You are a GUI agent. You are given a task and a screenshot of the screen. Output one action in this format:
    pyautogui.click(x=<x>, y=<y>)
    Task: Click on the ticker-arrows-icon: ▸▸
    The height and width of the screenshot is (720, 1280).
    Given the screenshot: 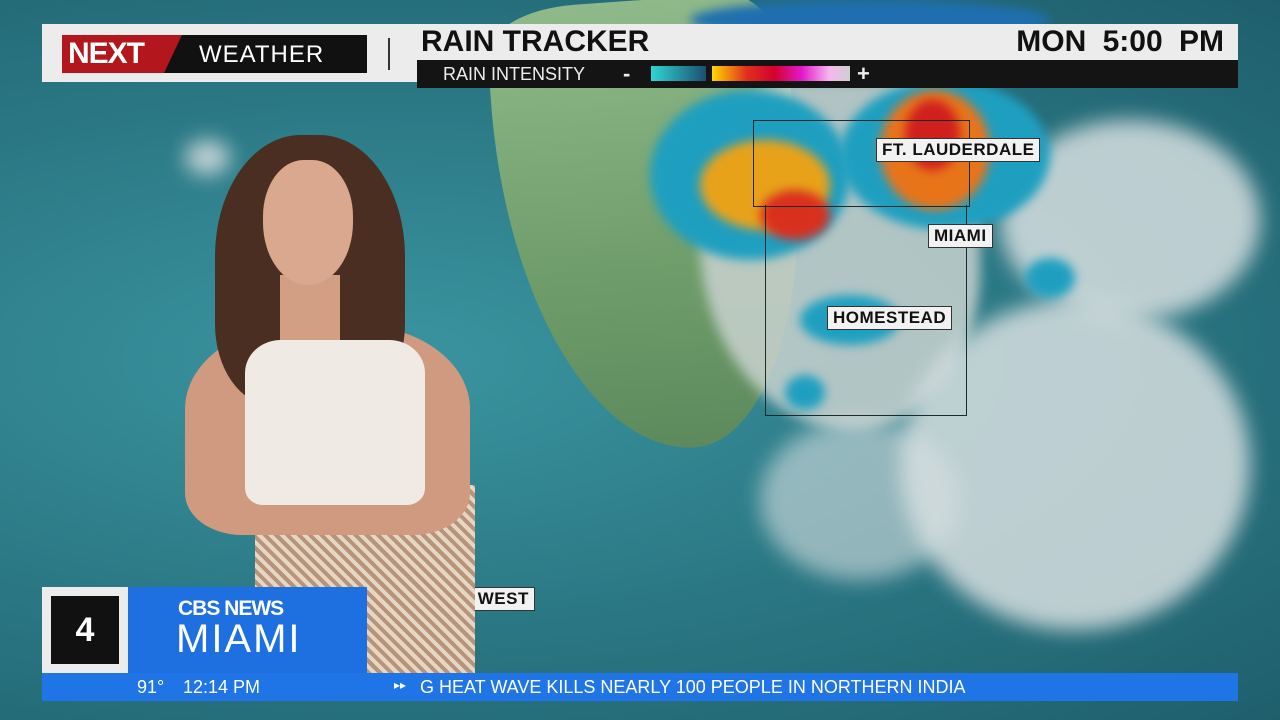 What is the action you would take?
    pyautogui.click(x=400, y=685)
    